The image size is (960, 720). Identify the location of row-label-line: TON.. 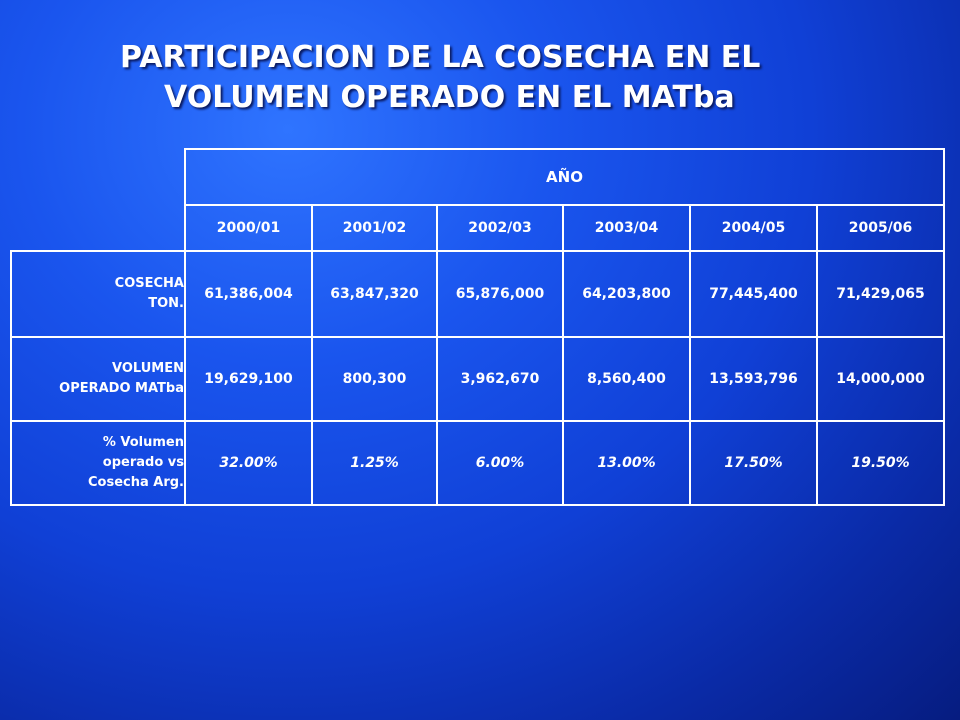
(166, 303).